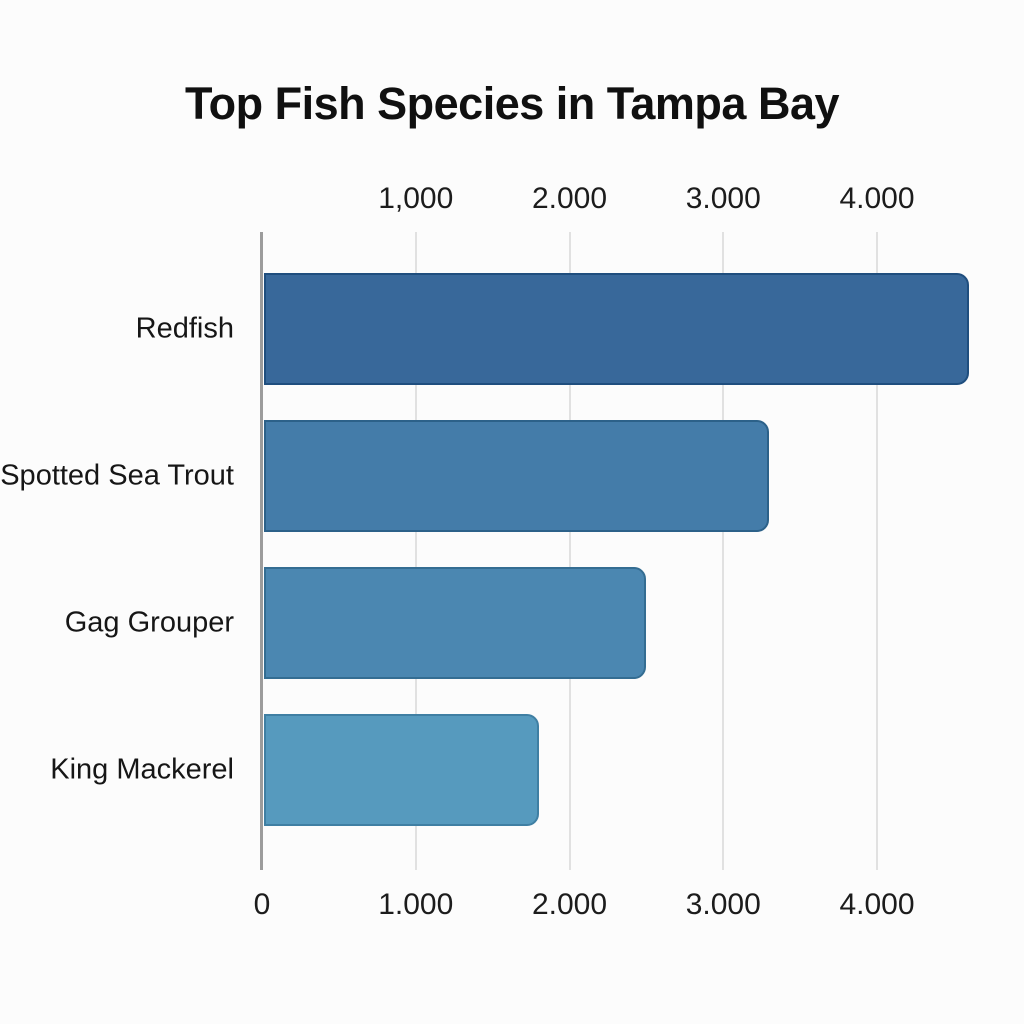 This screenshot has width=1024, height=1024. Describe the element at coordinates (262, 904) in the screenshot. I see `bottom-axis-tick-0: 0` at that location.